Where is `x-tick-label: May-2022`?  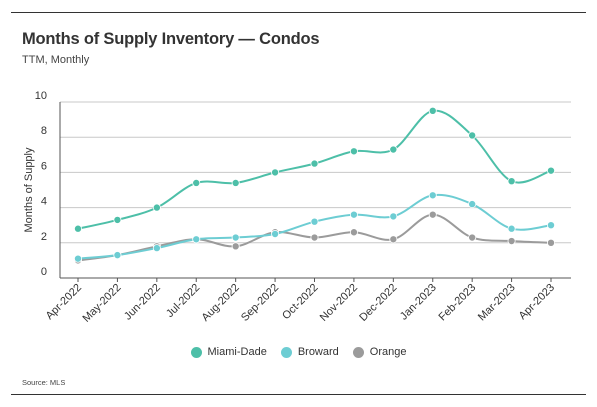 x-tick-label: May-2022 is located at coordinates (101, 303).